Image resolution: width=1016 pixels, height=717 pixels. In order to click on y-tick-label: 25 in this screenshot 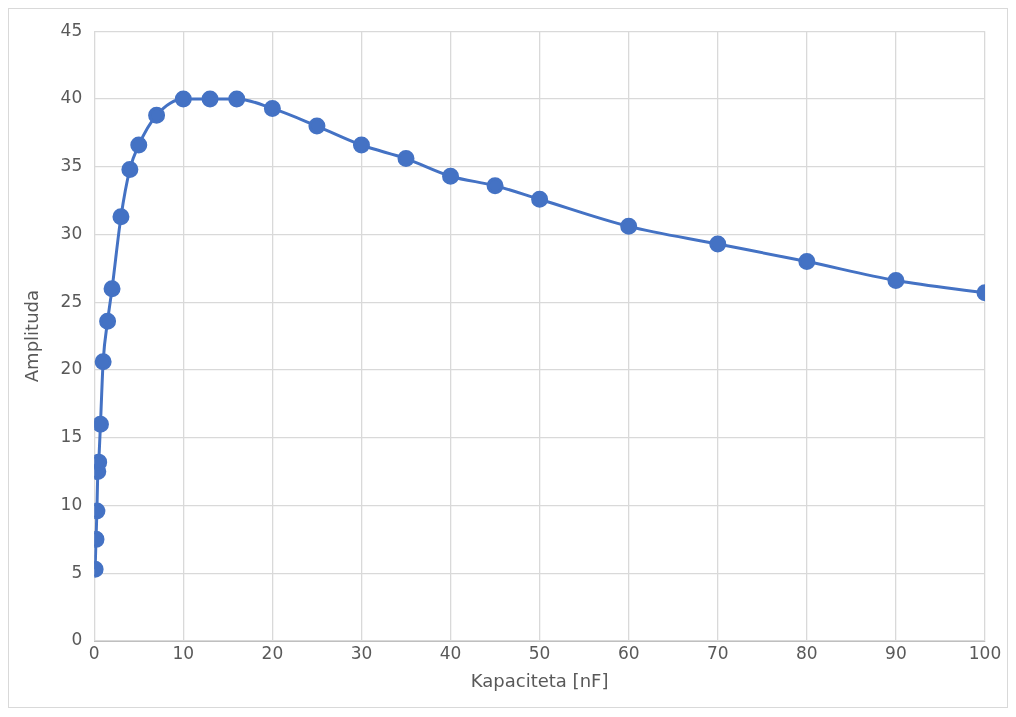, I will do `click(71, 300)`.